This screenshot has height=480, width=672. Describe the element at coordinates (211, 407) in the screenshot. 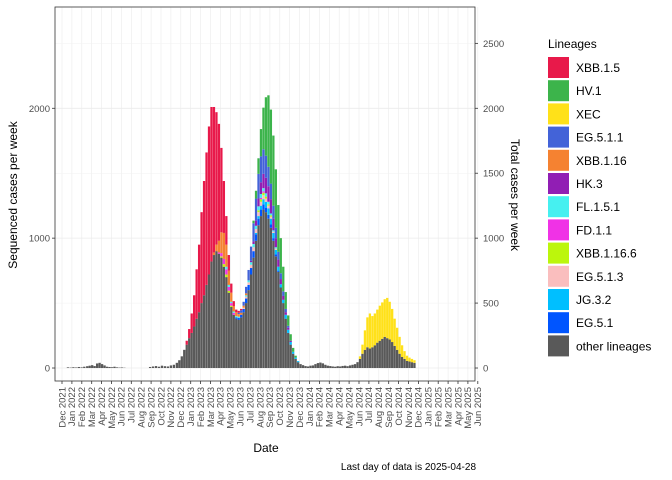

I see `x-tick-label: Mar 2023` at that location.